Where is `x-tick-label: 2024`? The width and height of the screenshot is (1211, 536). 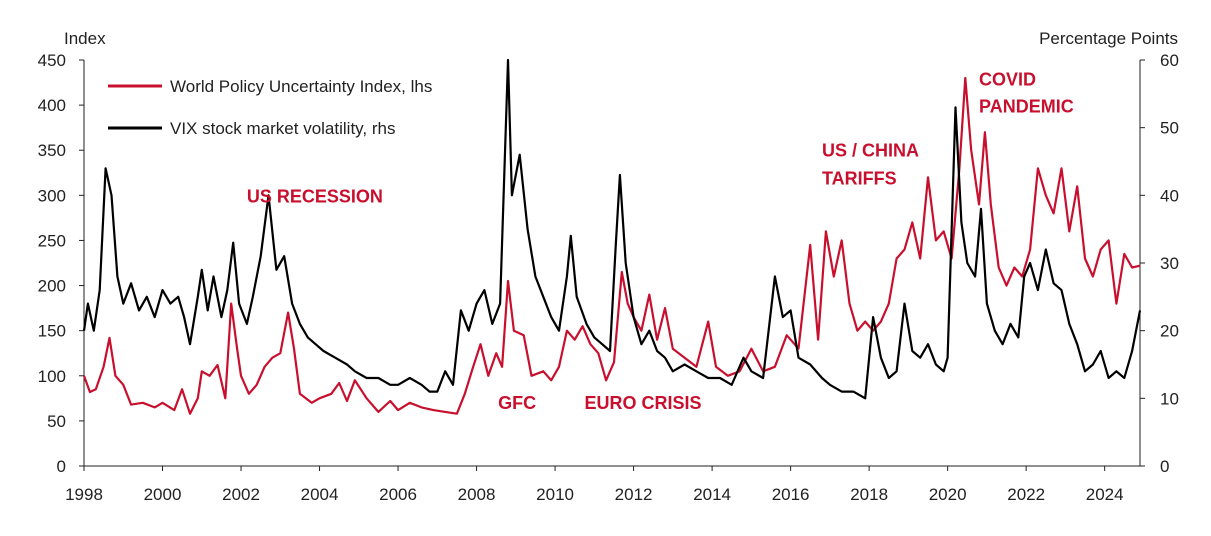 x-tick-label: 2024 is located at coordinates (1105, 494).